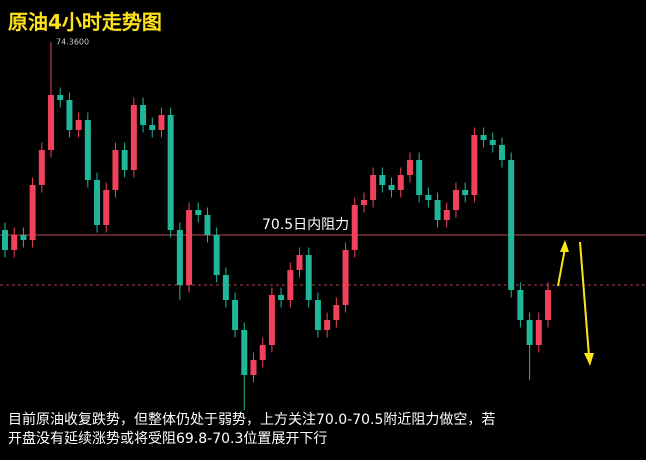 This screenshot has width=646, height=460. I want to click on resistance-label: 70.5日内阻力, so click(305, 225).